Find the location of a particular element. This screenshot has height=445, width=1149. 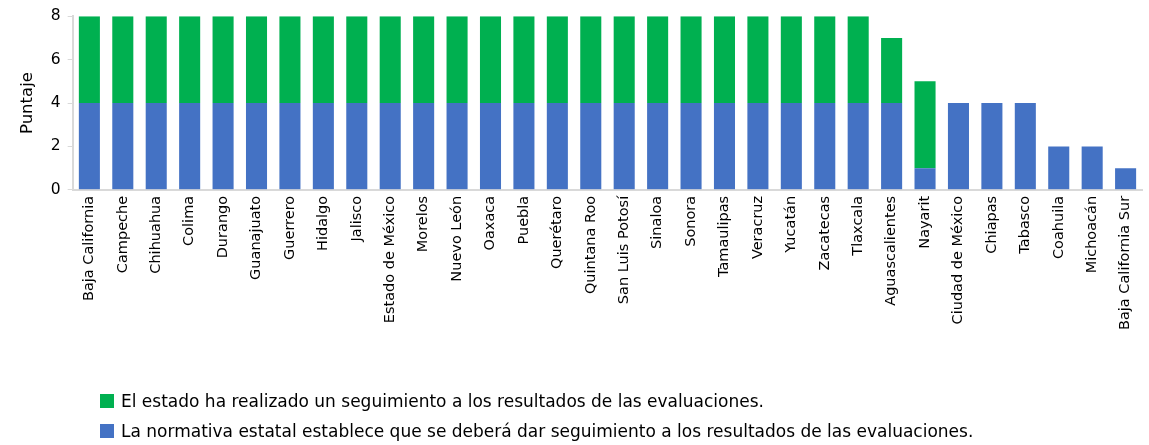

x-tick-label: Colima is located at coordinates (188, 220).